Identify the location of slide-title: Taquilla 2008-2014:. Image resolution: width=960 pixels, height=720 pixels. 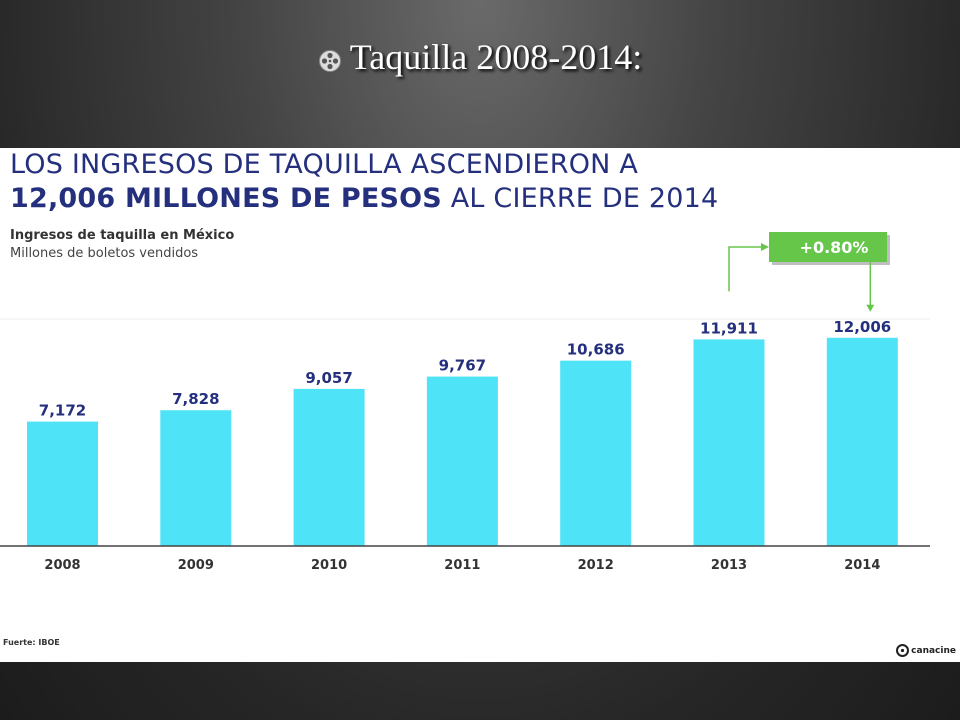
(480, 59).